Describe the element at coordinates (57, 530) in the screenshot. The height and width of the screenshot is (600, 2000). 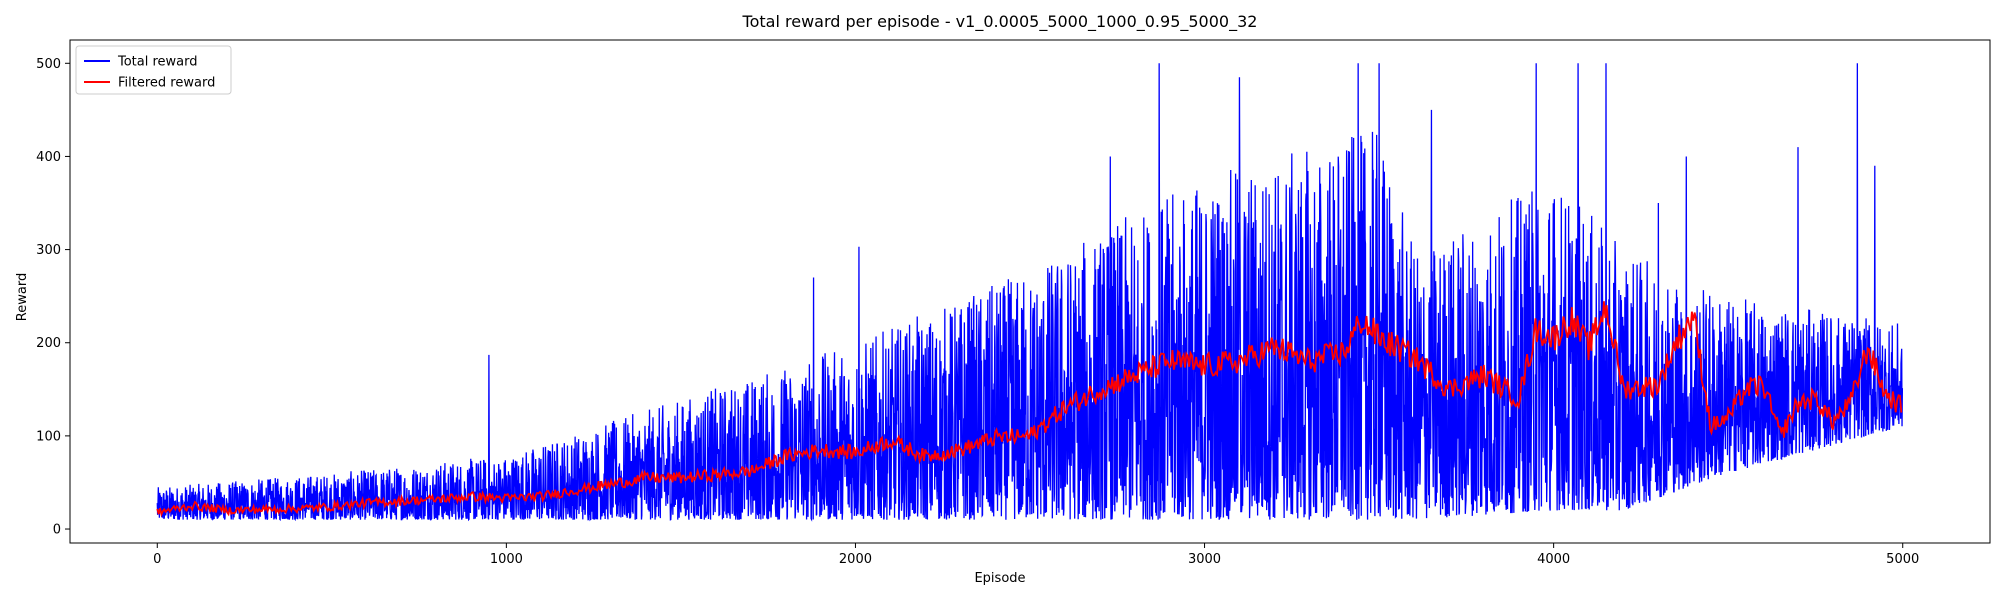
I see `y-tick-label: 0` at that location.